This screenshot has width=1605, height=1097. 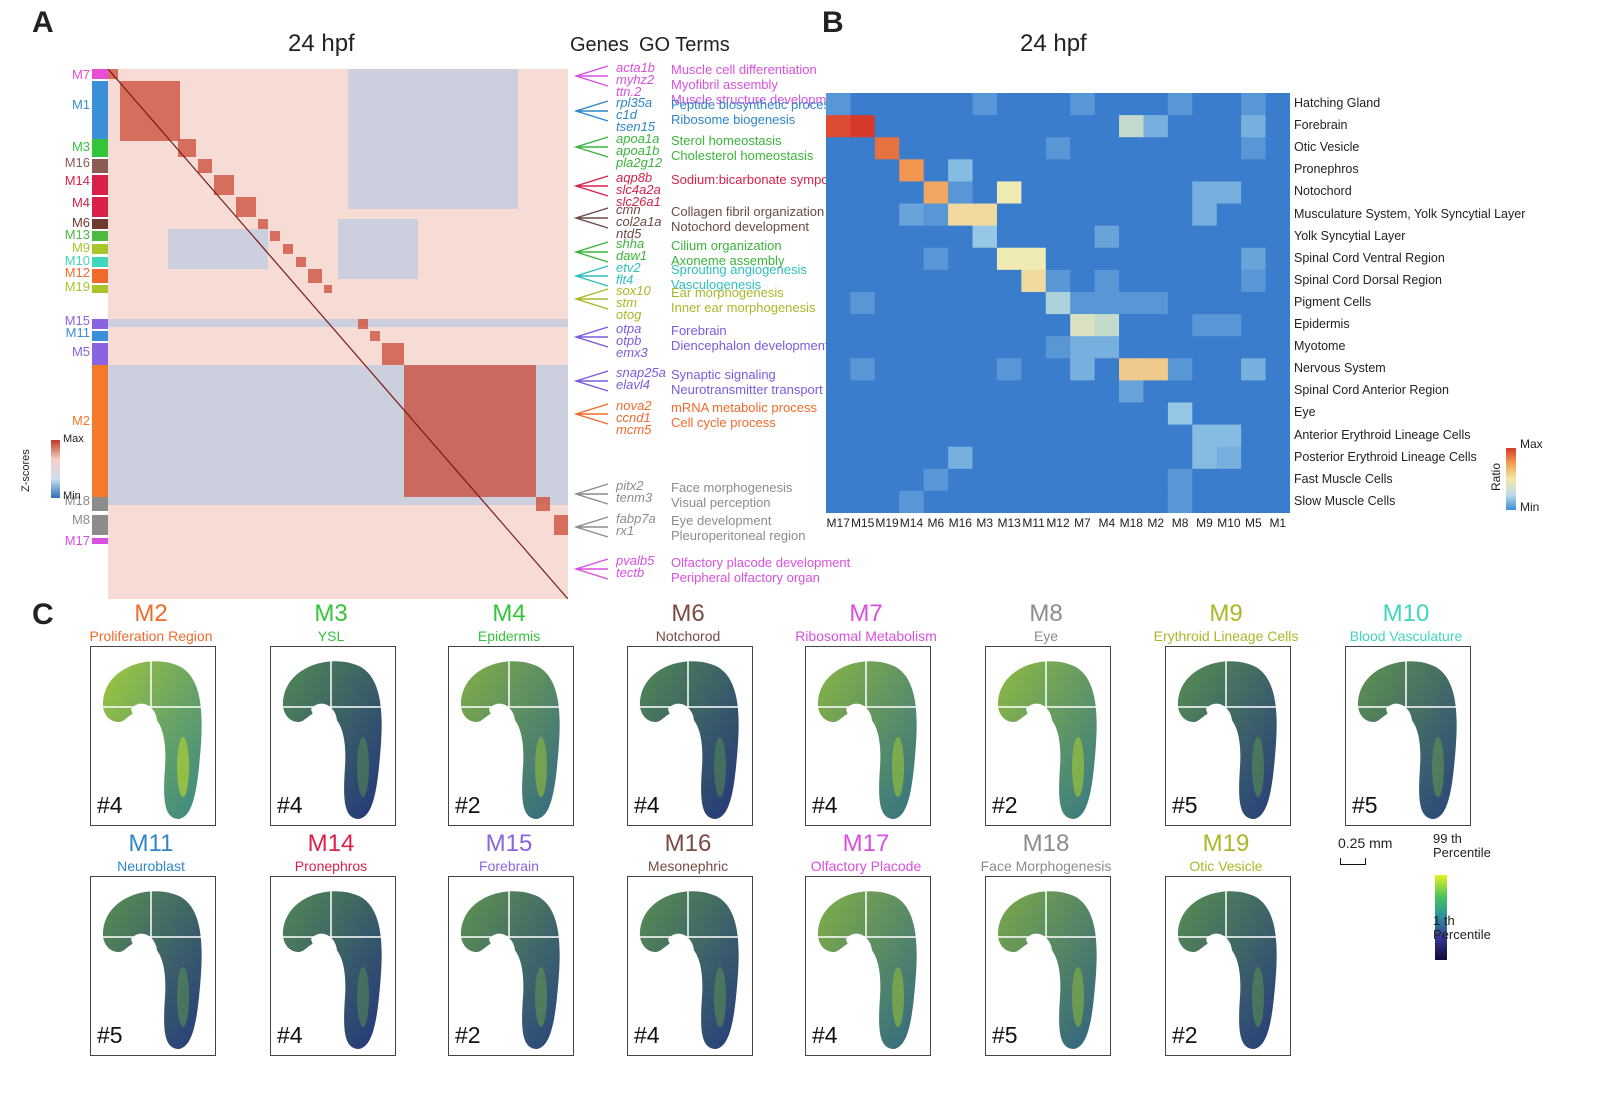 I want to click on gene-group: shha daw1, so click(x=632, y=250).